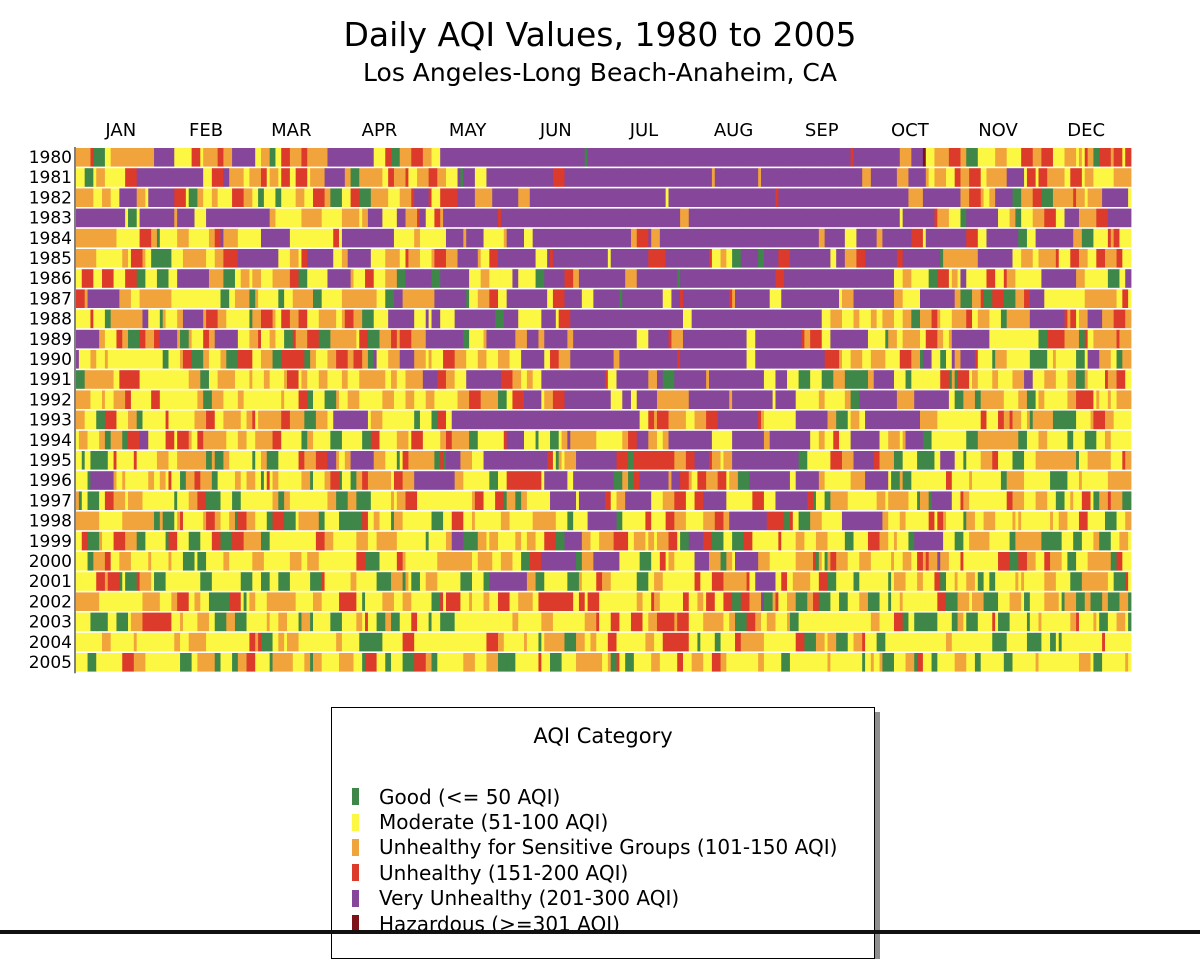 This screenshot has width=1200, height=959. Describe the element at coordinates (604, 258) in the screenshot. I see `year-row-1985` at that location.